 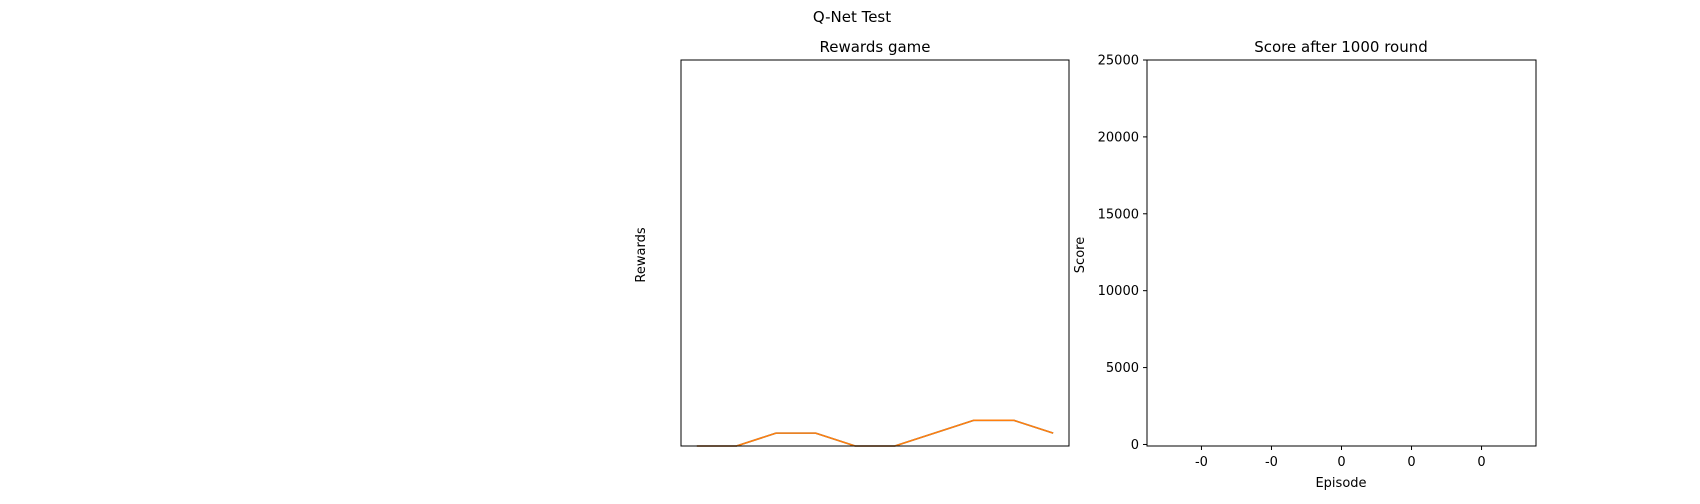 I want to click on figure-title: Q-Net Test, so click(x=852, y=17).